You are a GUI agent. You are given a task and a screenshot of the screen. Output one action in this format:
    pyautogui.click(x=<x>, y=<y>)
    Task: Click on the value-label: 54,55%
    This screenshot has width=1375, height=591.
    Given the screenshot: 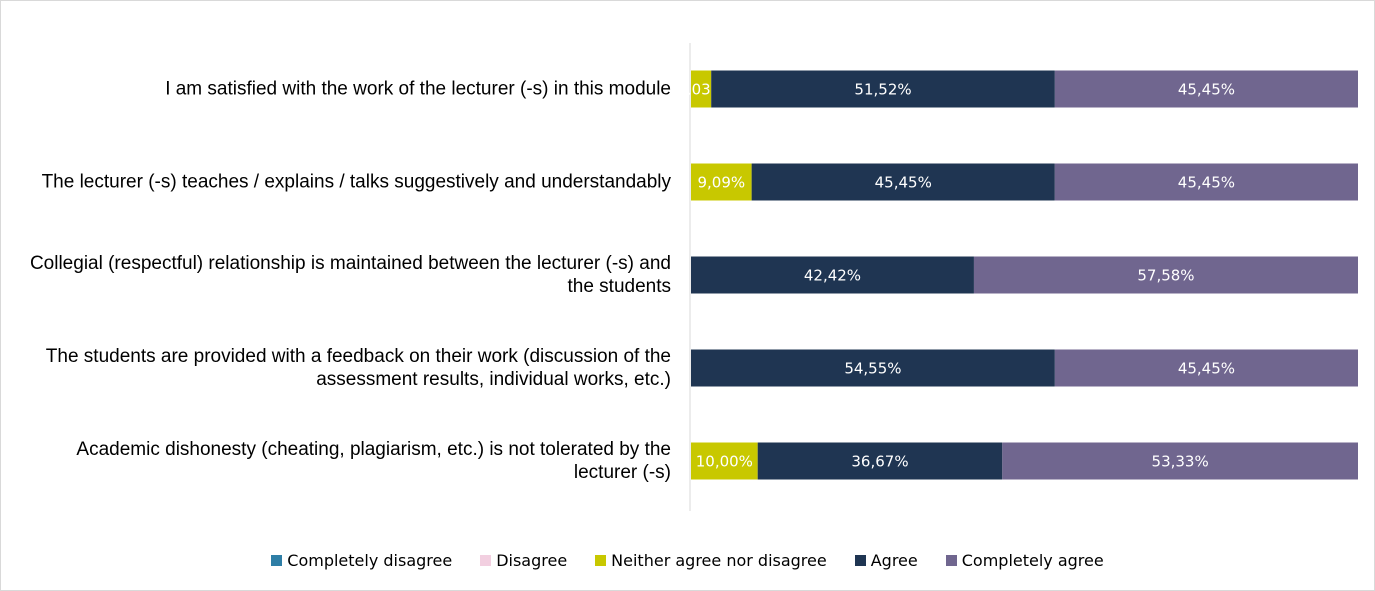 What is the action you would take?
    pyautogui.click(x=872, y=369)
    